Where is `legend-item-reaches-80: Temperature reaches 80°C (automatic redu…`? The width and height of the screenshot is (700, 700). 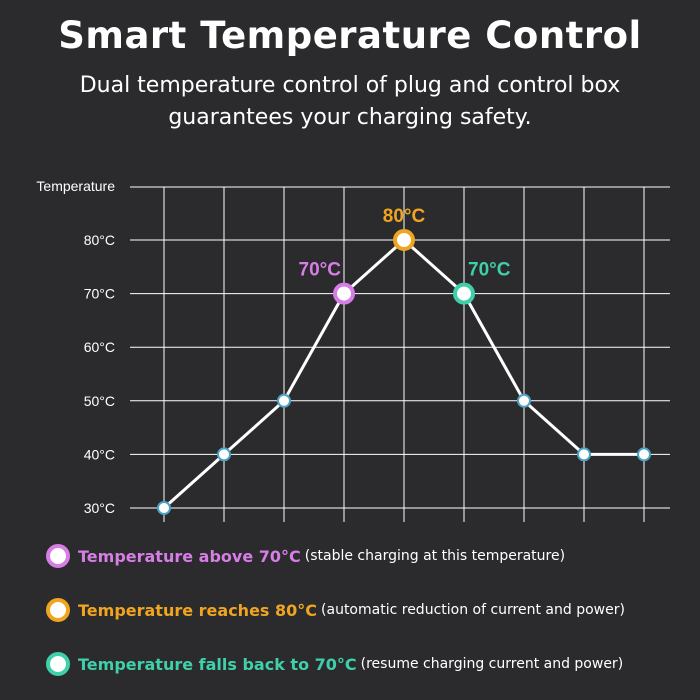
legend-item-reaches-80: Temperature reaches 80°C (automatic redu… is located at coordinates (335, 610).